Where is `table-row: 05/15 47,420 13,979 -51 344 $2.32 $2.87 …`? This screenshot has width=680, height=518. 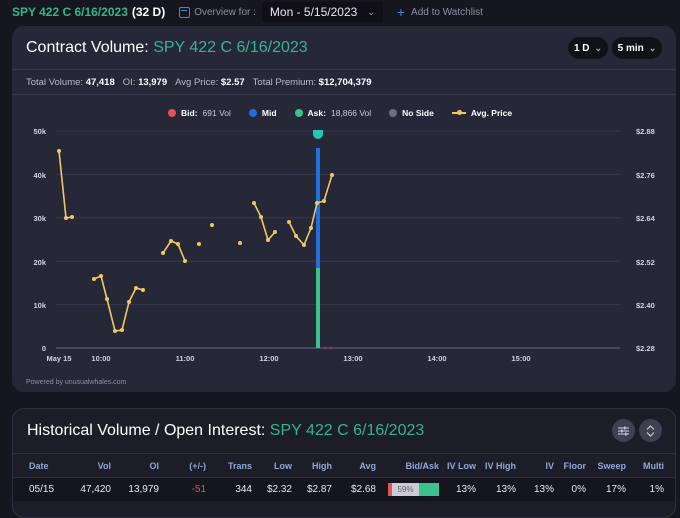 table-row: 05/15 47,420 13,979 -51 344 $2.32 $2.87 … is located at coordinates (344, 489).